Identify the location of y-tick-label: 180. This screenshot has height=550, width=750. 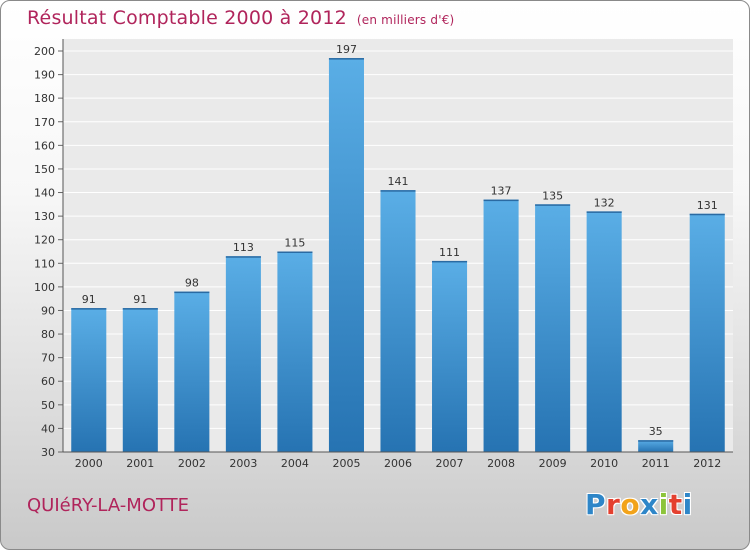
(44, 98).